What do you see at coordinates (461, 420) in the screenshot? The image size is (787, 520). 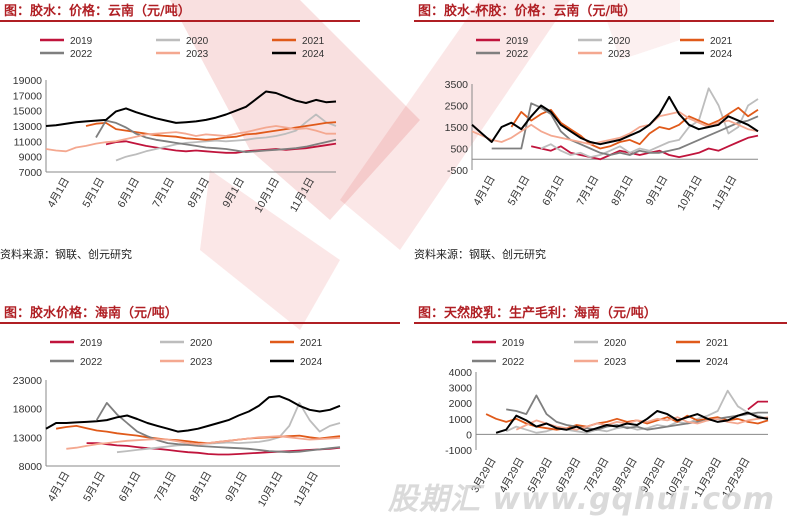 I see `y-tick-label: 1000` at bounding box center [461, 420].